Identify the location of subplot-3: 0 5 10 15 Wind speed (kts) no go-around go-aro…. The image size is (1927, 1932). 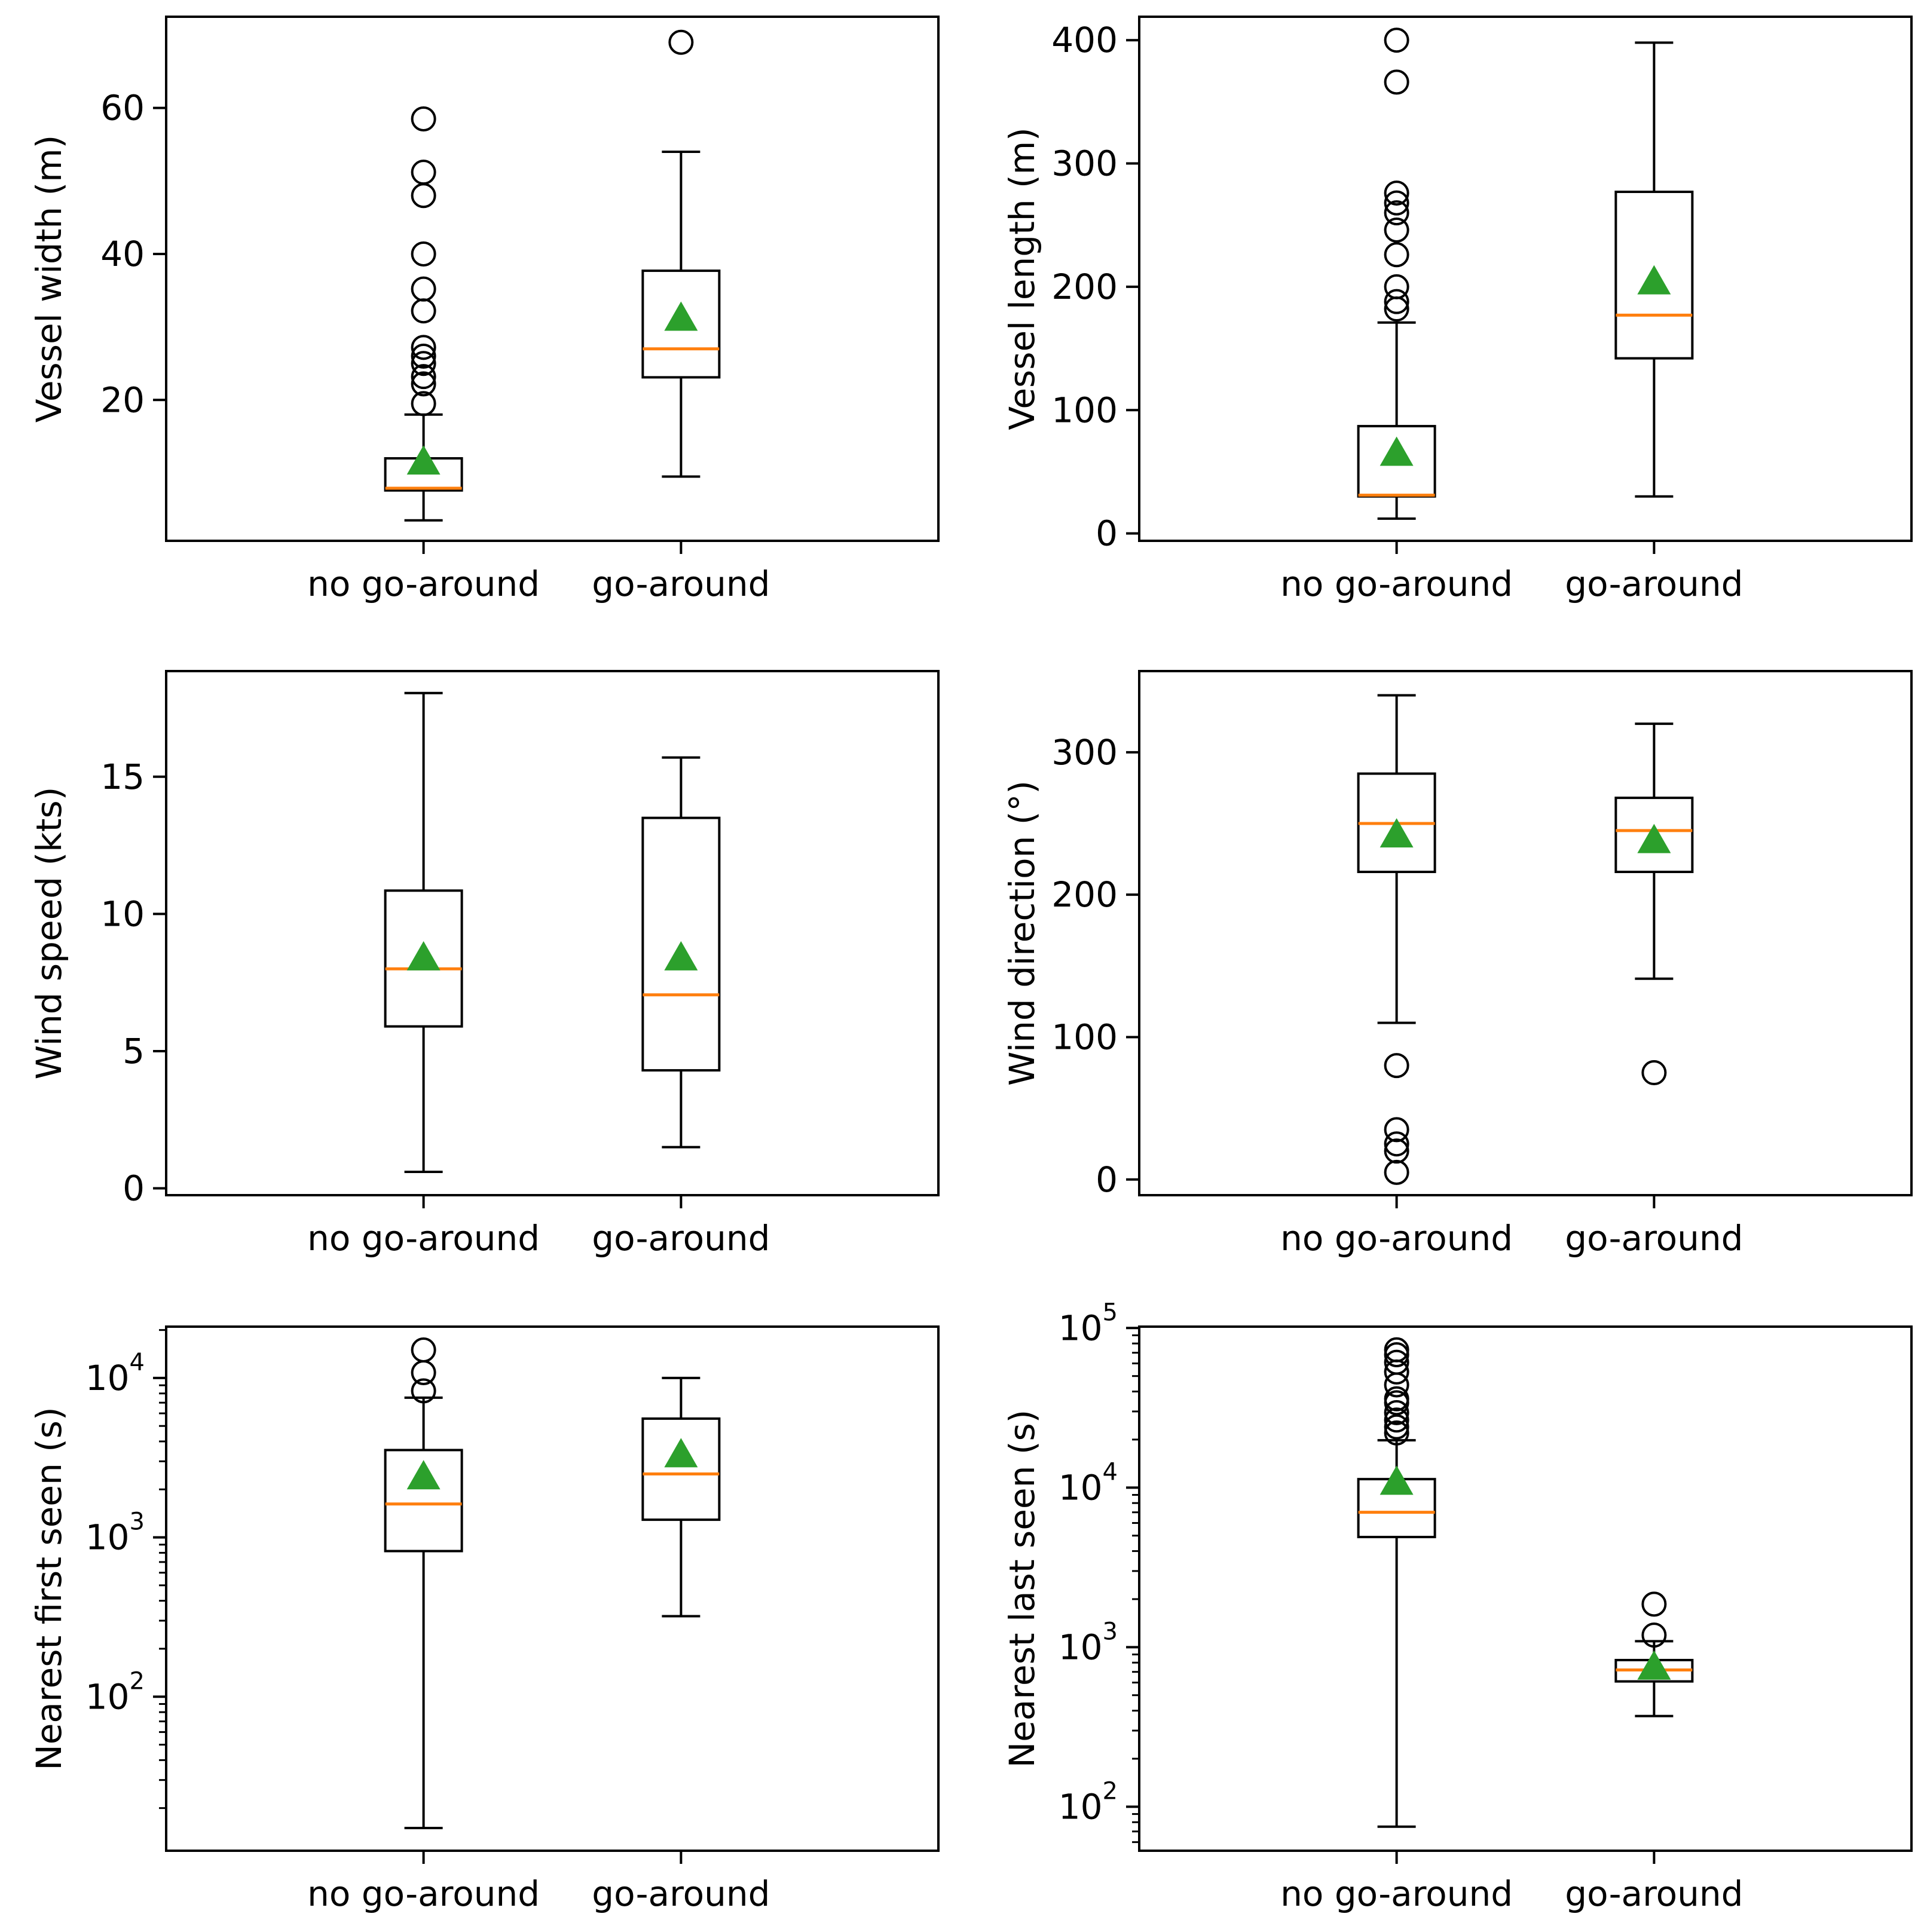
(484, 965).